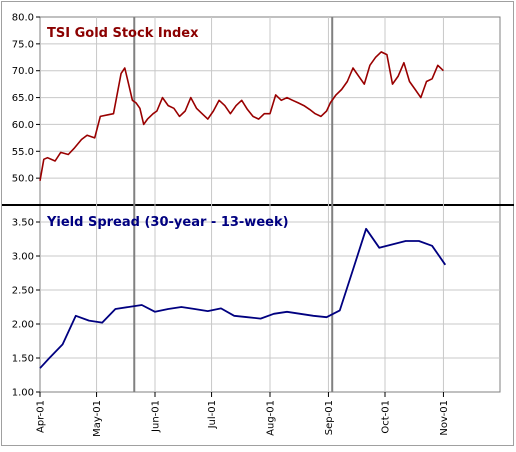 Image resolution: width=516 pixels, height=452 pixels. I want to click on x-tick-label: Sep-01, so click(329, 417).